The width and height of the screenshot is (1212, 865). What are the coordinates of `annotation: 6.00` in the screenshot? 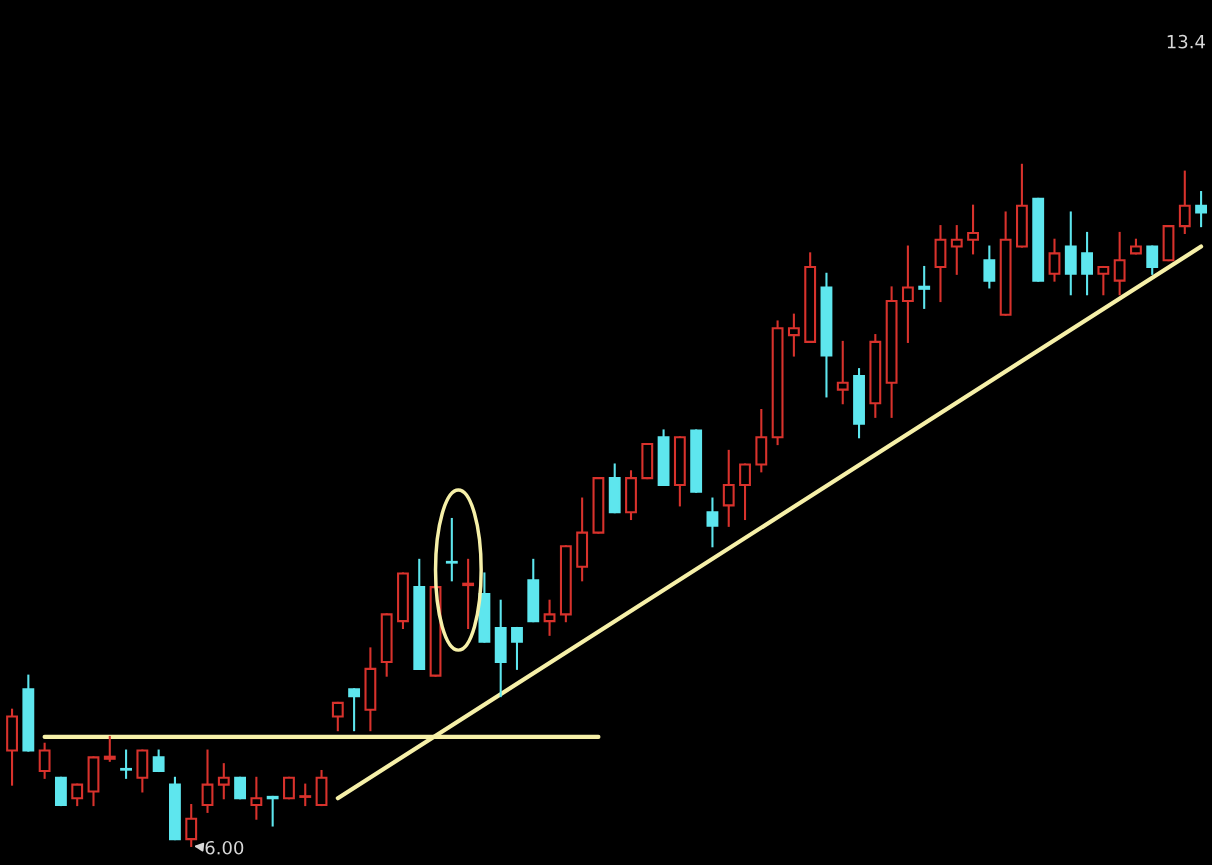 It's located at (224, 847).